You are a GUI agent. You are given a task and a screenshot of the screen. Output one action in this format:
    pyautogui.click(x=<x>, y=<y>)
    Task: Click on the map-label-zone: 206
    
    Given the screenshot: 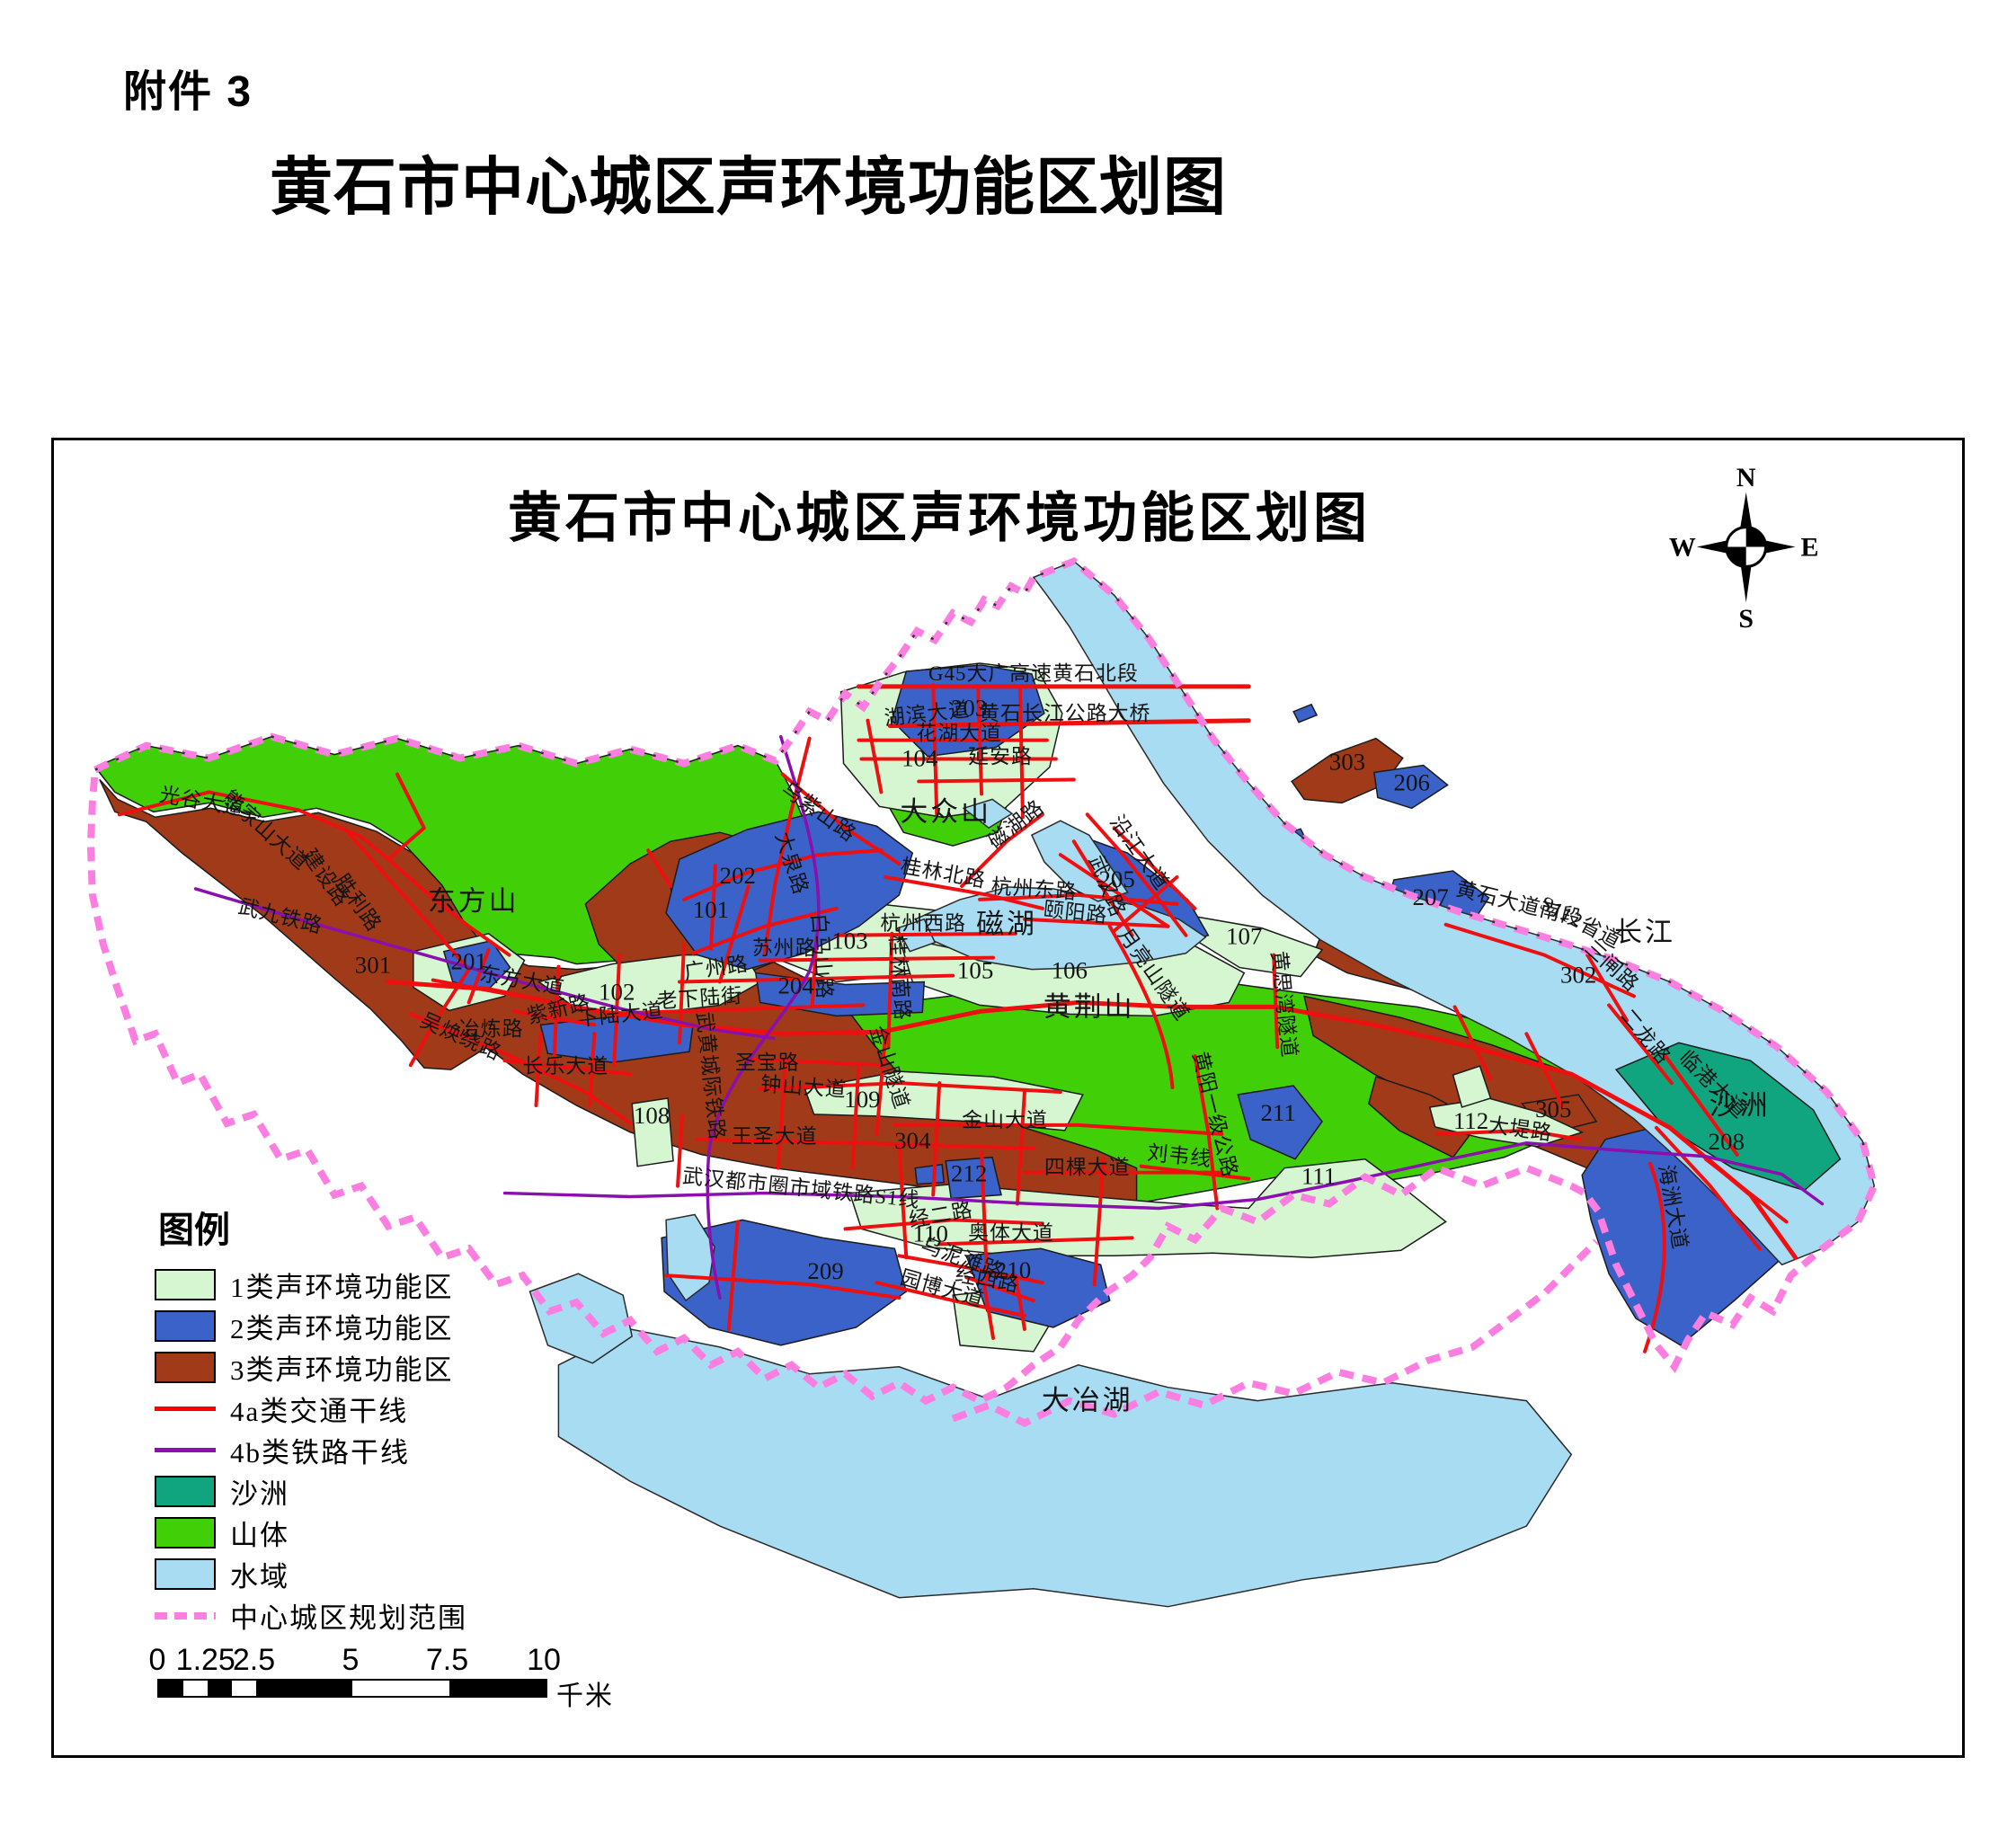 What is the action you would take?
    pyautogui.click(x=1412, y=782)
    